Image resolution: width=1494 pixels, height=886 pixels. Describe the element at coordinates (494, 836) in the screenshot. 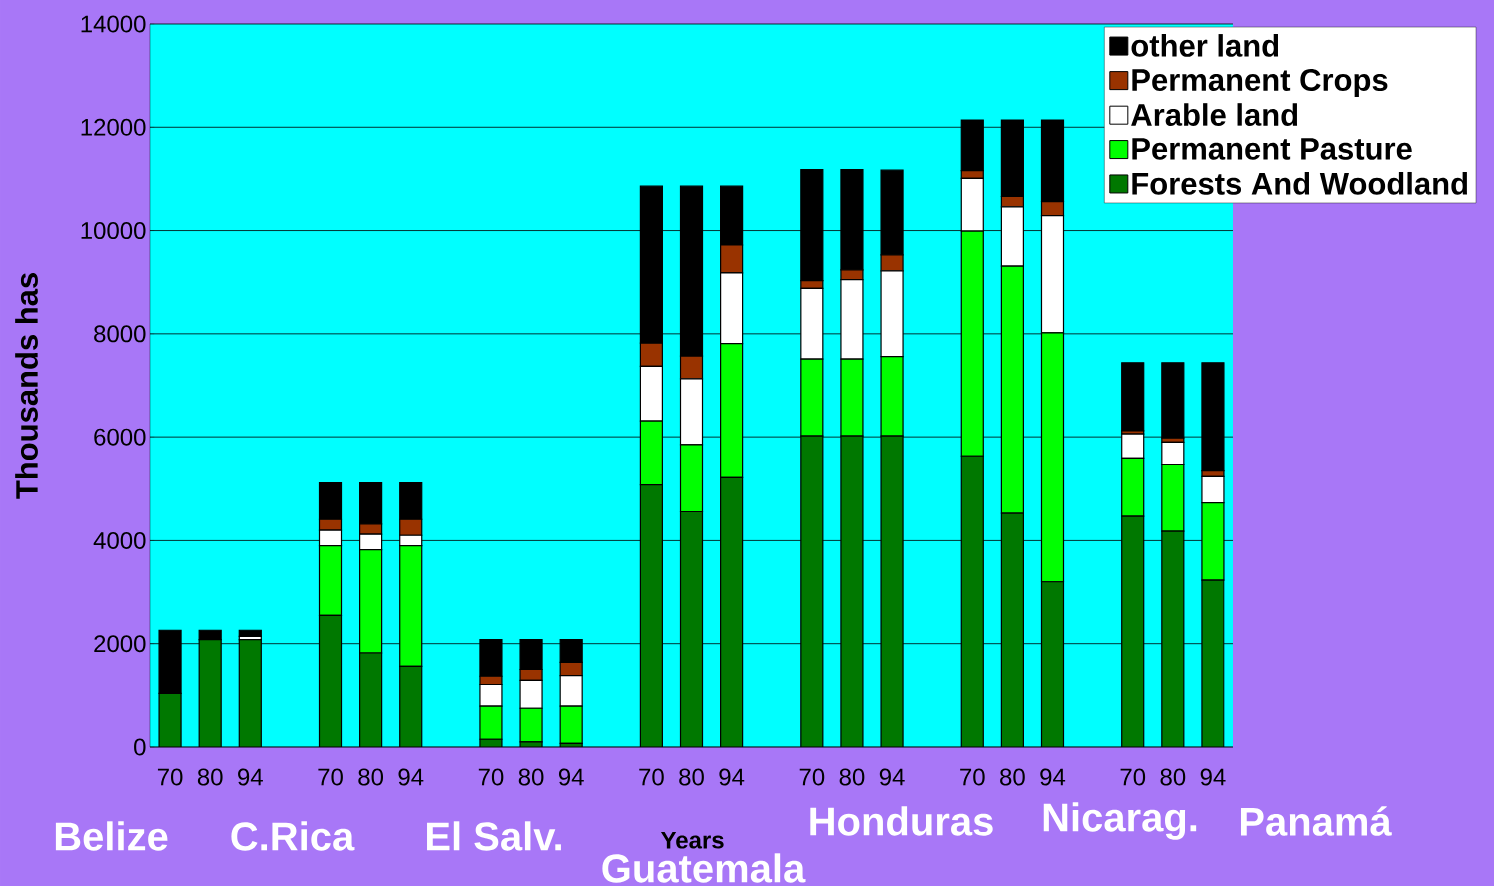

I see `text: El Salv.` at that location.